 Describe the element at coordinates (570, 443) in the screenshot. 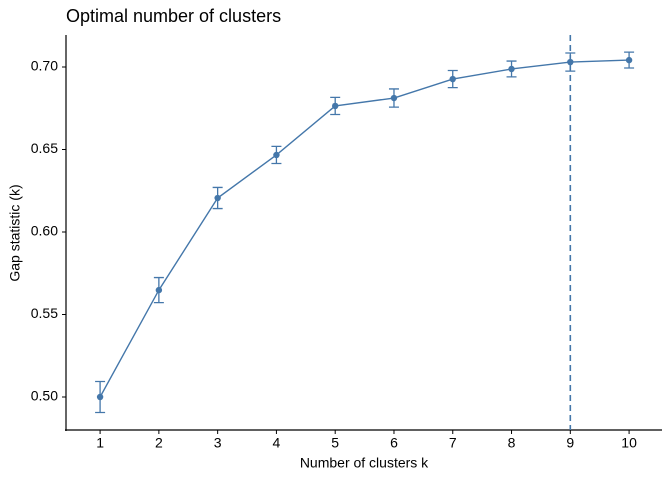

I see `x-tick-label: 9` at that location.